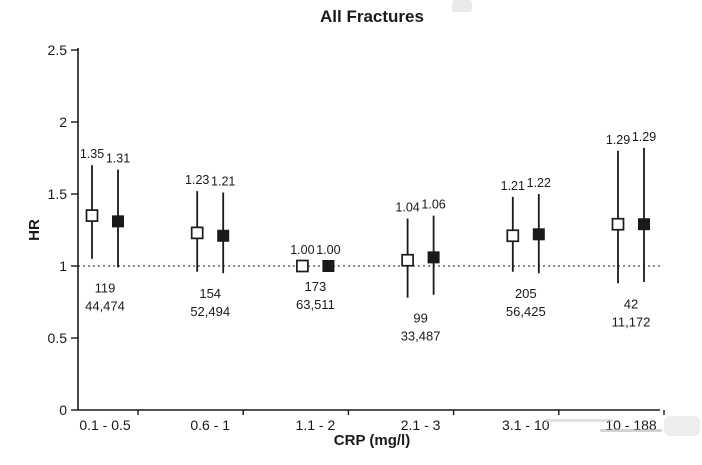 The width and height of the screenshot is (702, 465). I want to click on forest-group-4: 1.21 1.22 205 56,425, so click(526, 247).